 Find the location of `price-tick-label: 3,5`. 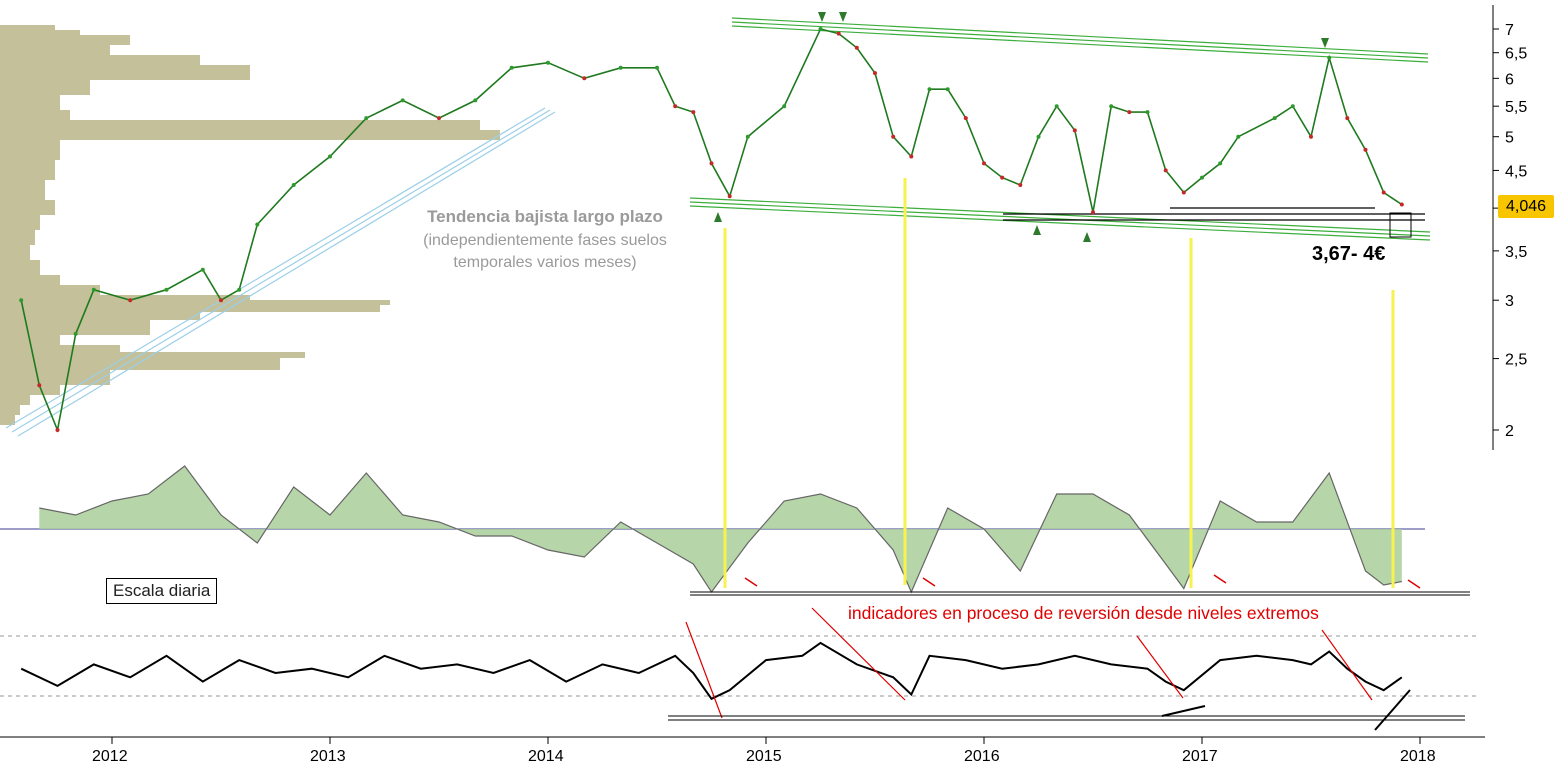

price-tick-label: 3,5 is located at coordinates (1516, 252).